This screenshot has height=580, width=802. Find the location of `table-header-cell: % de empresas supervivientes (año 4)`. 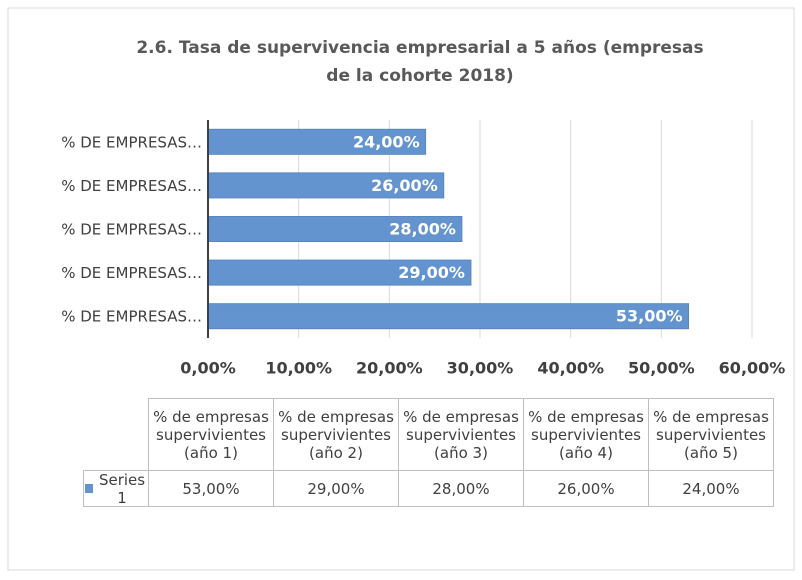

table-header-cell: % de empresas supervivientes (año 4) is located at coordinates (586, 434).